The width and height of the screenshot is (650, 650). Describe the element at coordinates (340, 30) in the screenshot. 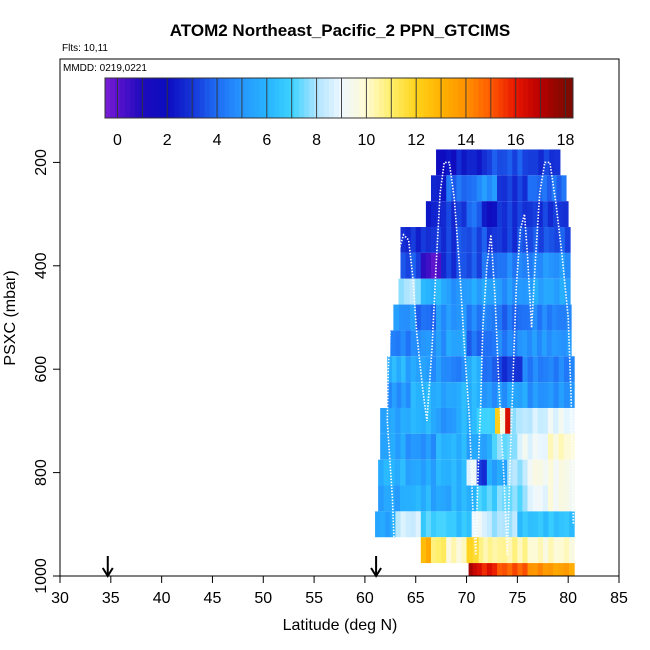

I see `chart-title: ATOM2 Northeast_Pacific_2 PPN_GTCIMS` at that location.